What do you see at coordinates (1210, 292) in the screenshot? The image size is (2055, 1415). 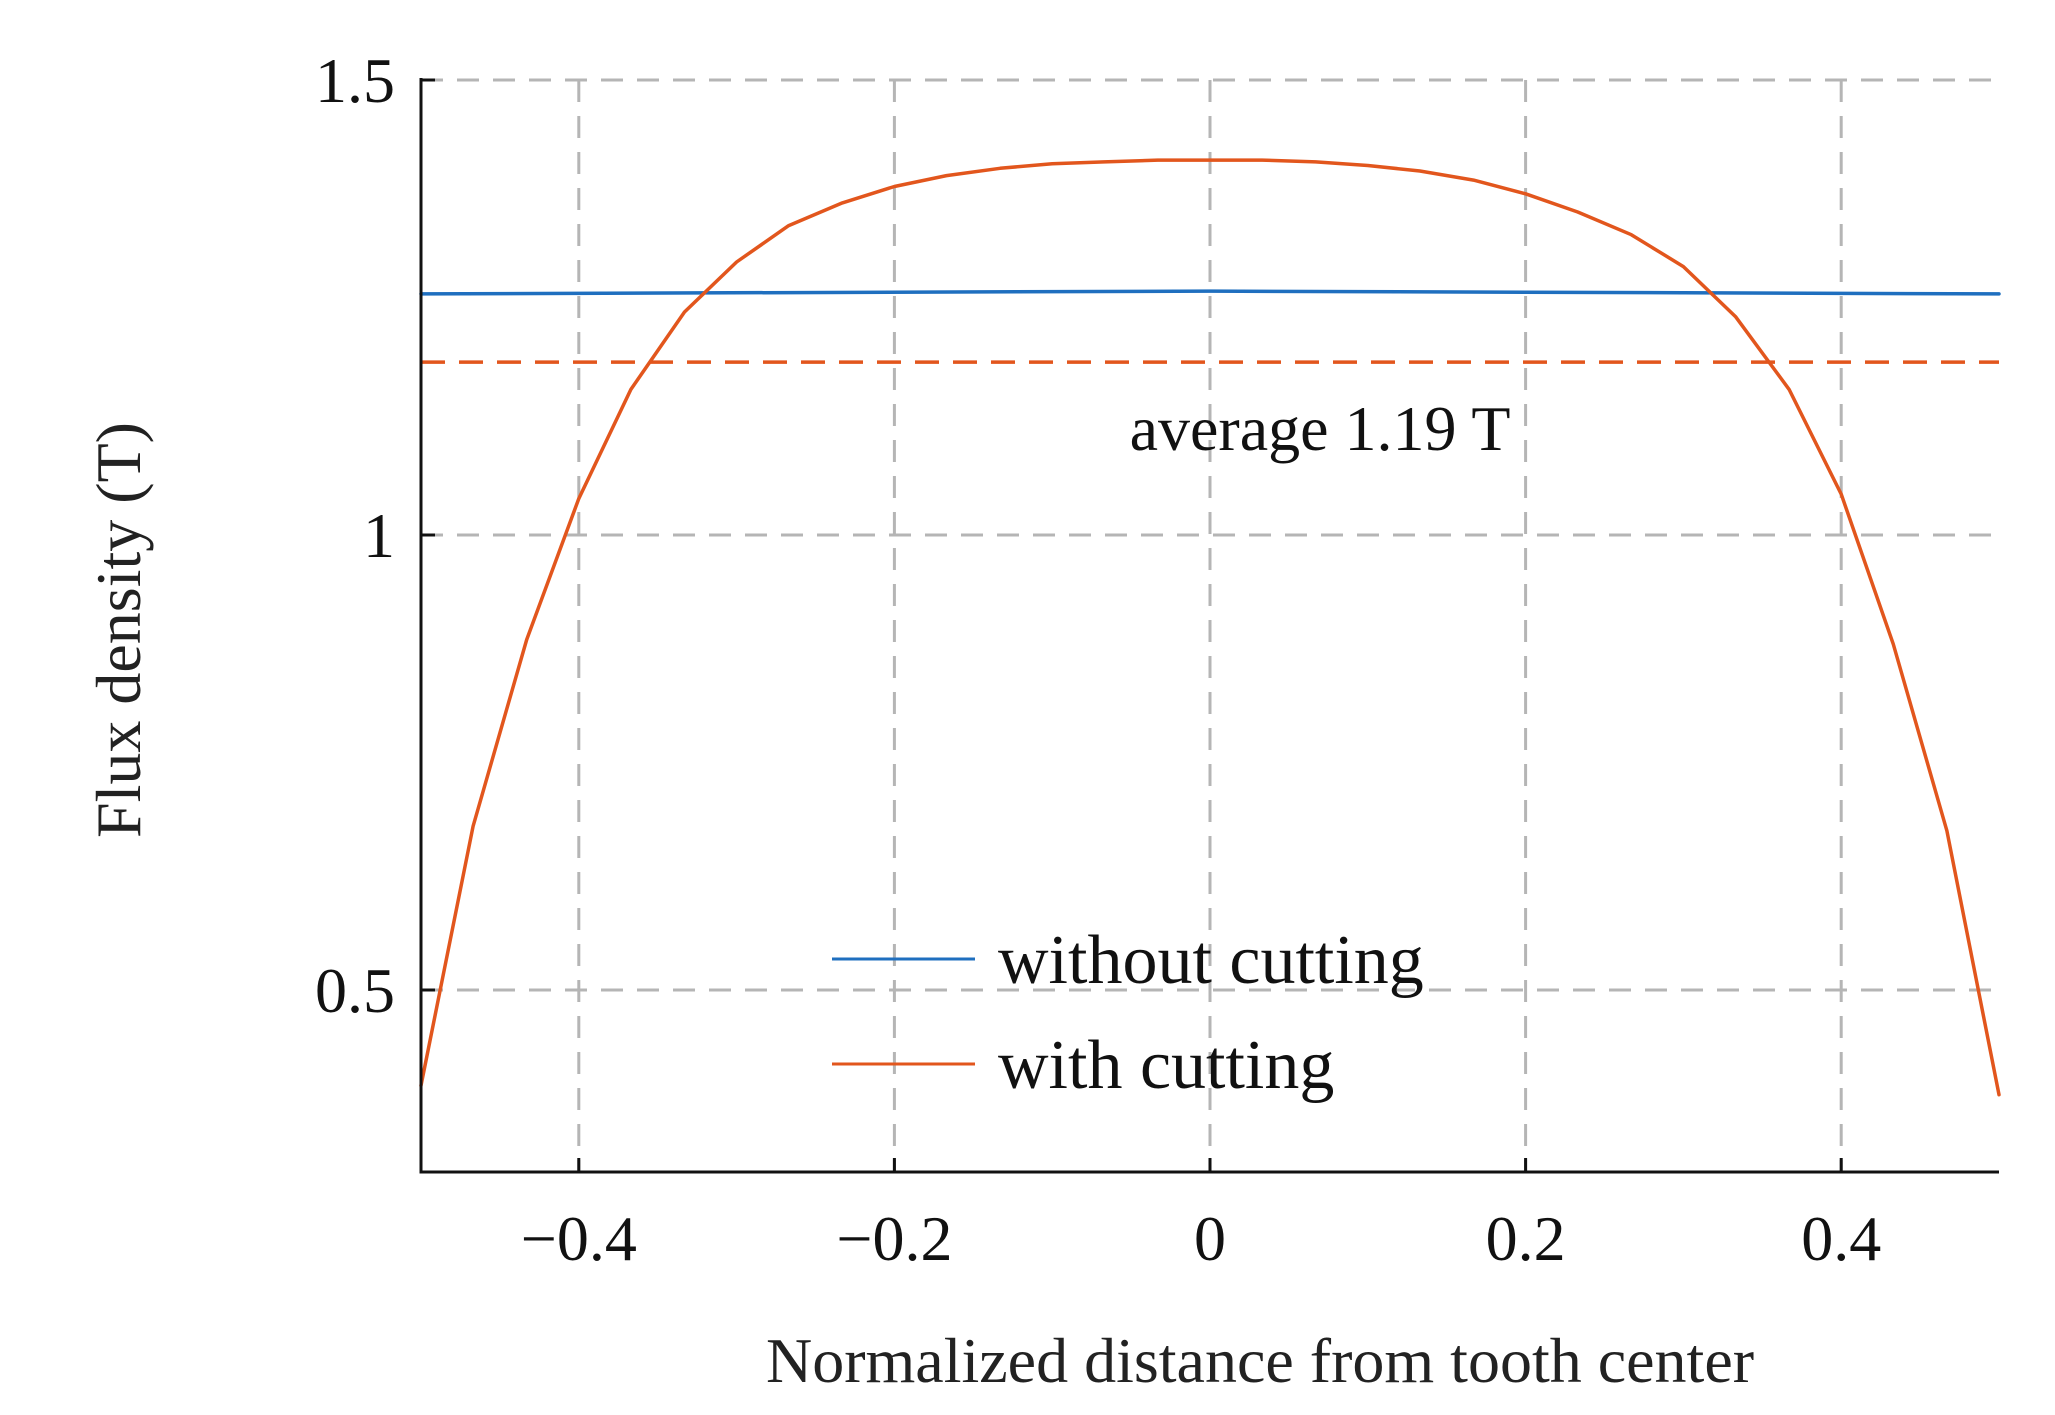 I see `series-line-without-cutting` at bounding box center [1210, 292].